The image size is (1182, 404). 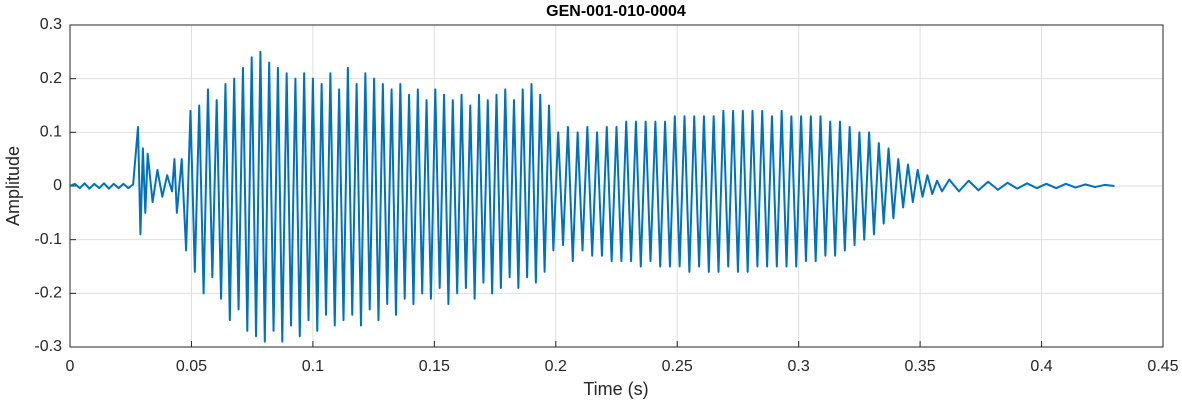 What do you see at coordinates (1162, 366) in the screenshot?
I see `x-tick-label: 0.45` at bounding box center [1162, 366].